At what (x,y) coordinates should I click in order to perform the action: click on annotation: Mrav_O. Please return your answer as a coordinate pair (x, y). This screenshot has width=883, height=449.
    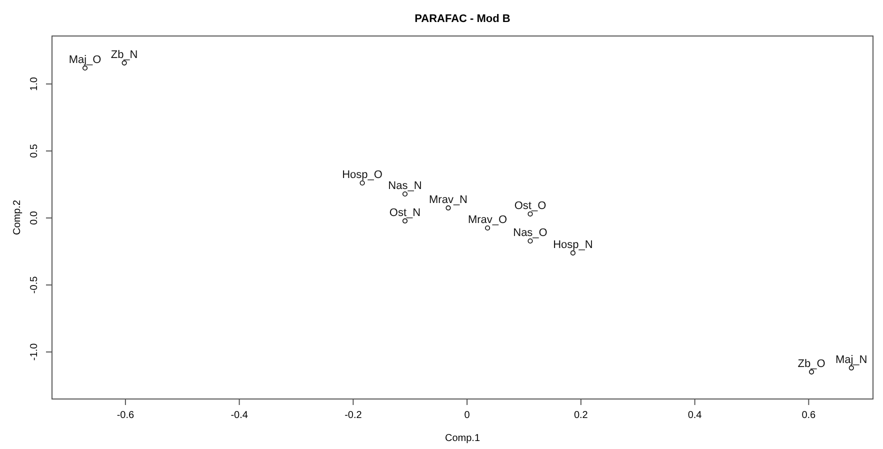
    Looking at the image, I should click on (488, 220).